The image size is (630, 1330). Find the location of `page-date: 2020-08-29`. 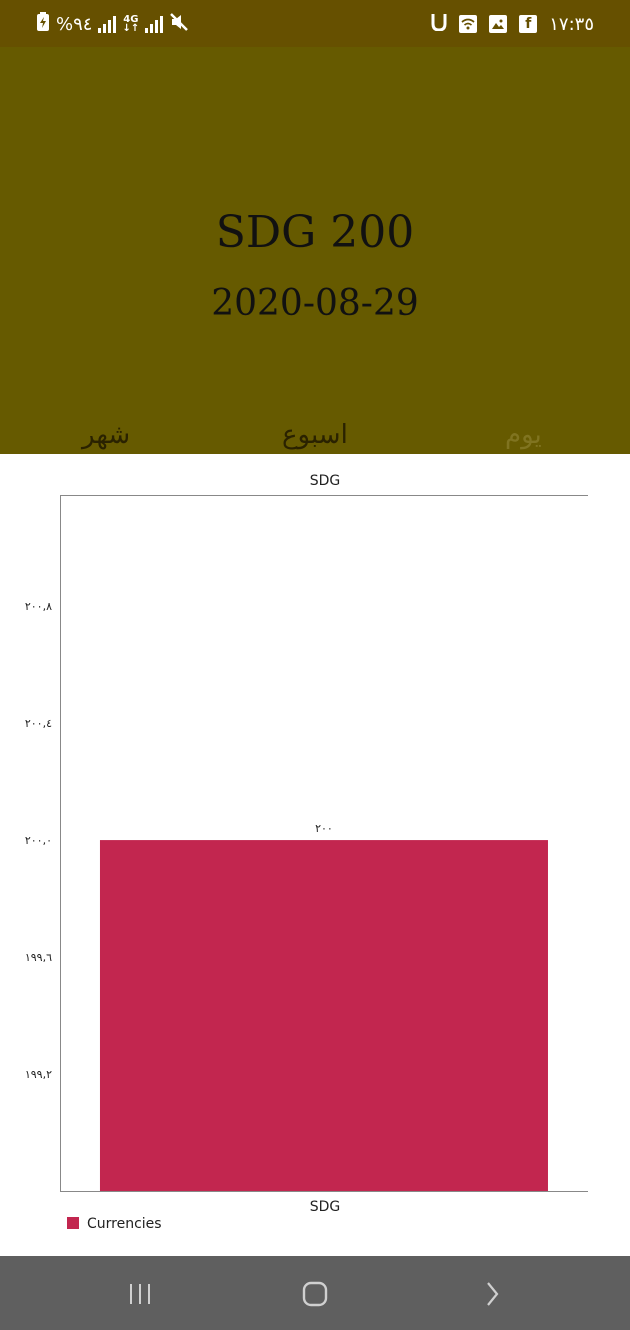

page-date: 2020-08-29 is located at coordinates (315, 303).